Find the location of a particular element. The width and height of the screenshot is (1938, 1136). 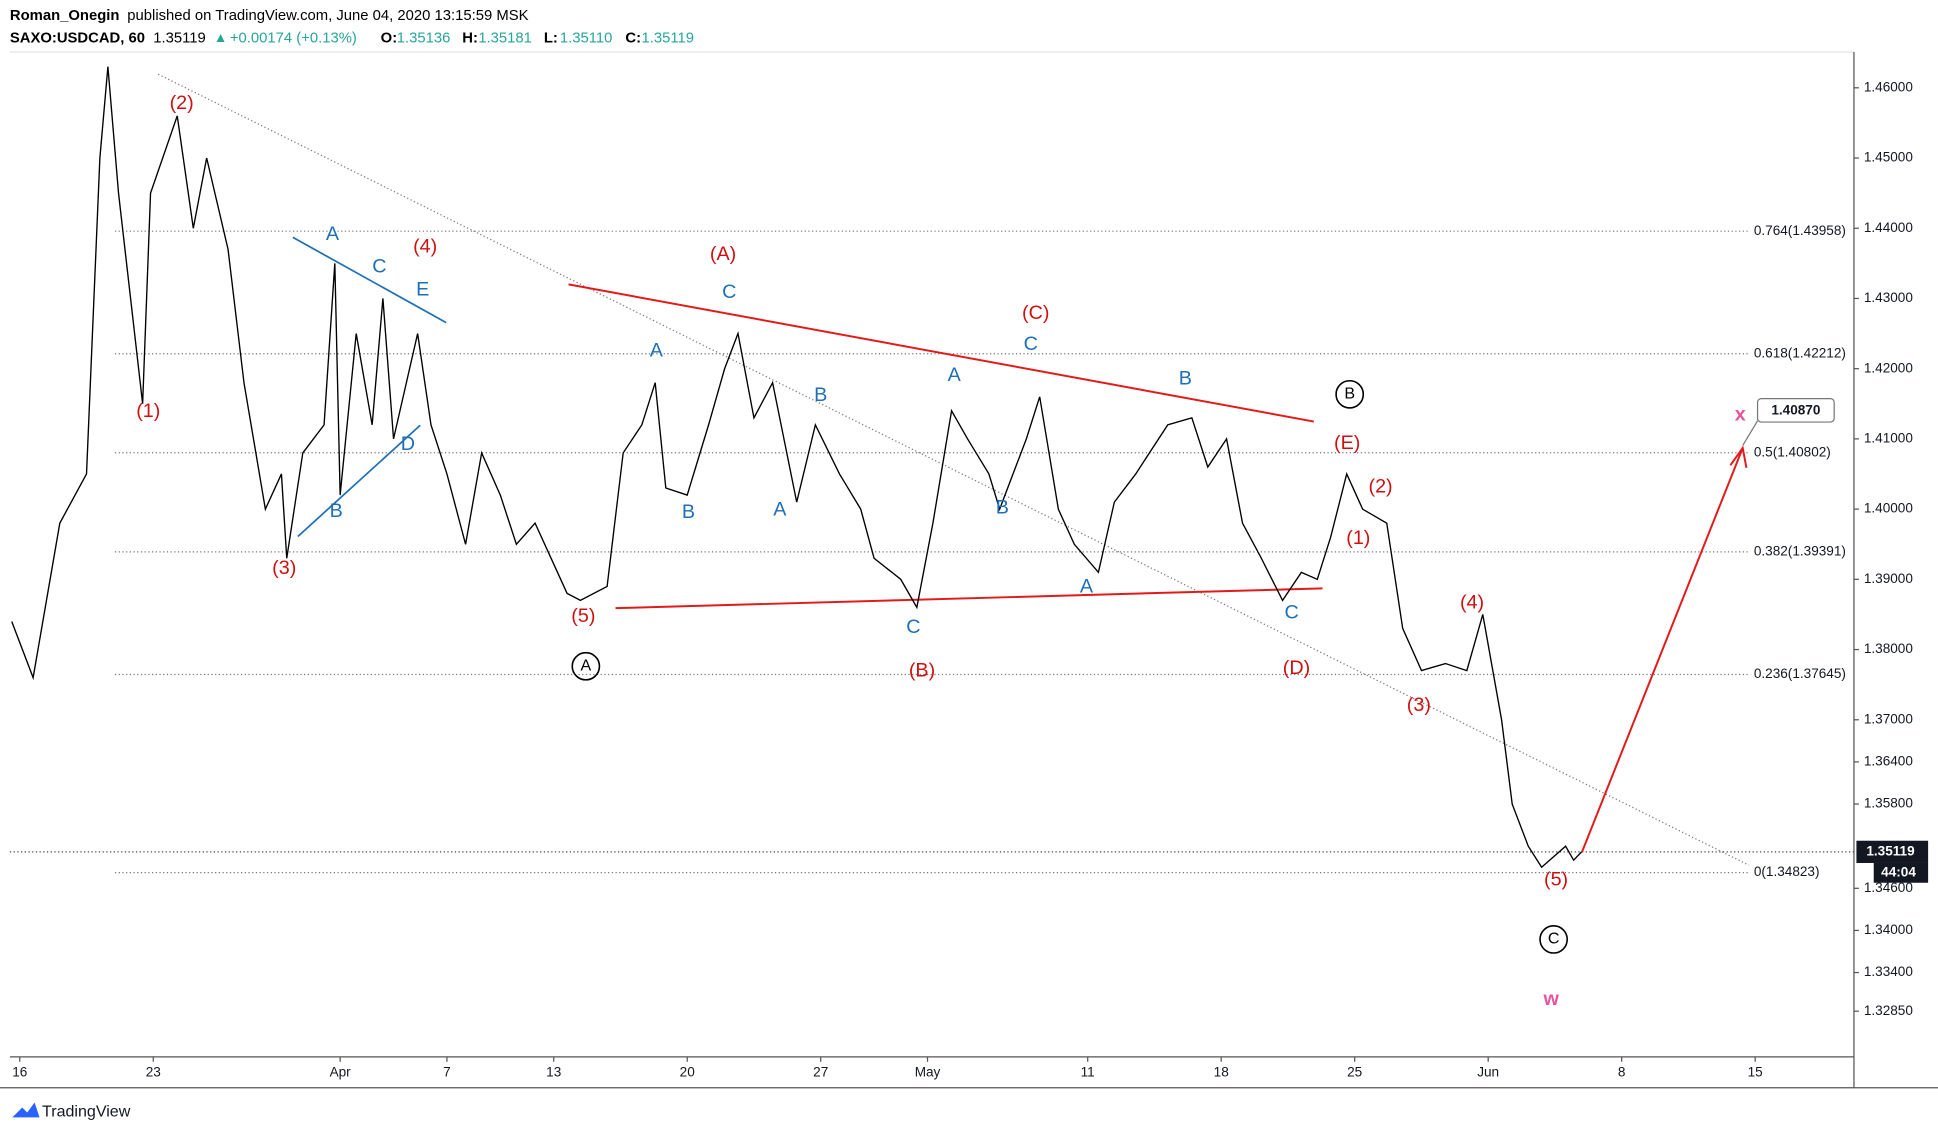

y-tick-label: 1.41000 is located at coordinates (1889, 437).